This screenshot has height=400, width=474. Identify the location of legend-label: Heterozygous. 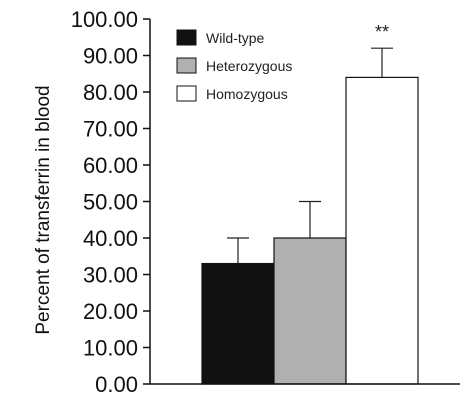
(249, 66).